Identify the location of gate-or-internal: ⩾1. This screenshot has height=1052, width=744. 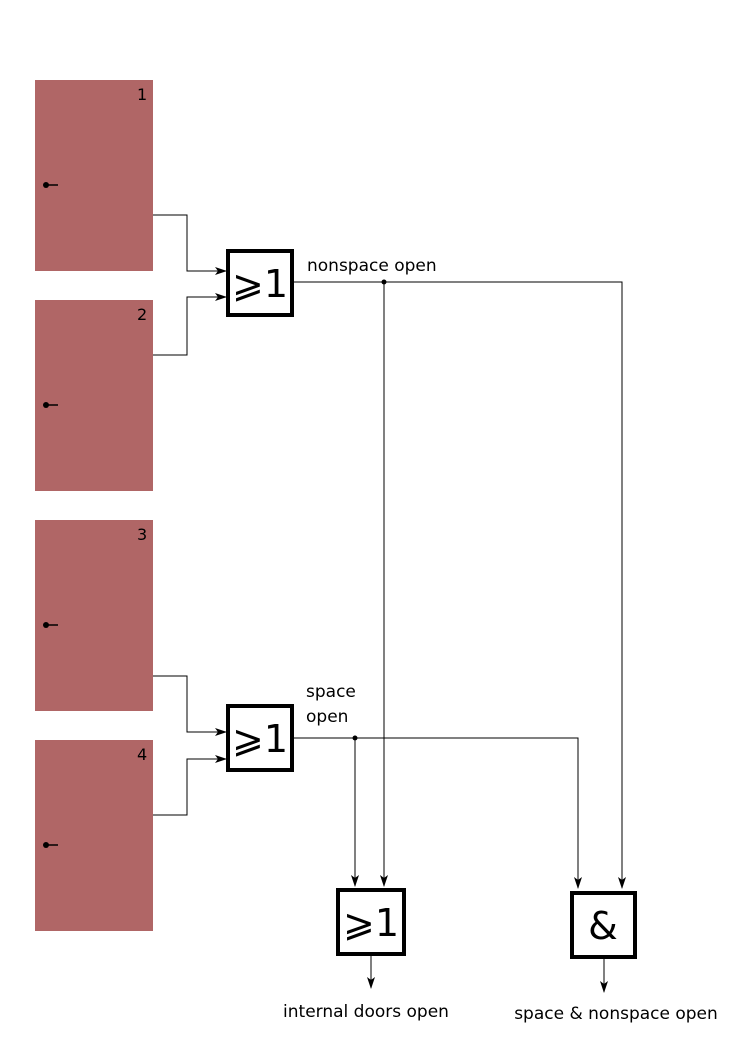
(371, 922).